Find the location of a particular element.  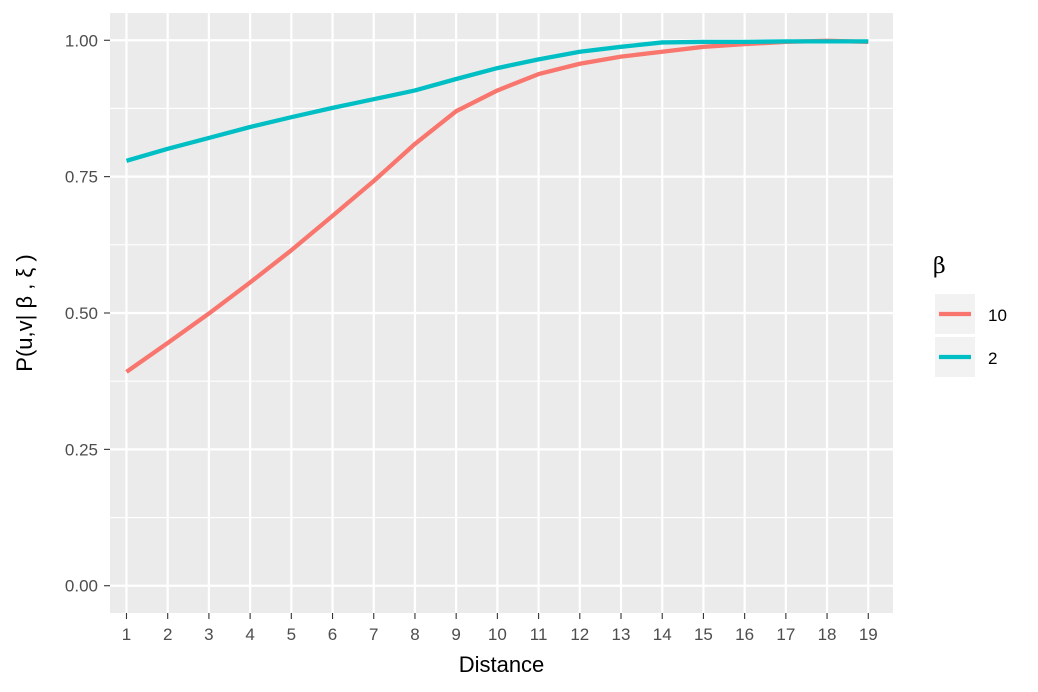

x-tick-labels: 1 2 3 4 5 6 7 8 9 10 11 12 13 14 15 16 17 18 19 is located at coordinates (500, 634).